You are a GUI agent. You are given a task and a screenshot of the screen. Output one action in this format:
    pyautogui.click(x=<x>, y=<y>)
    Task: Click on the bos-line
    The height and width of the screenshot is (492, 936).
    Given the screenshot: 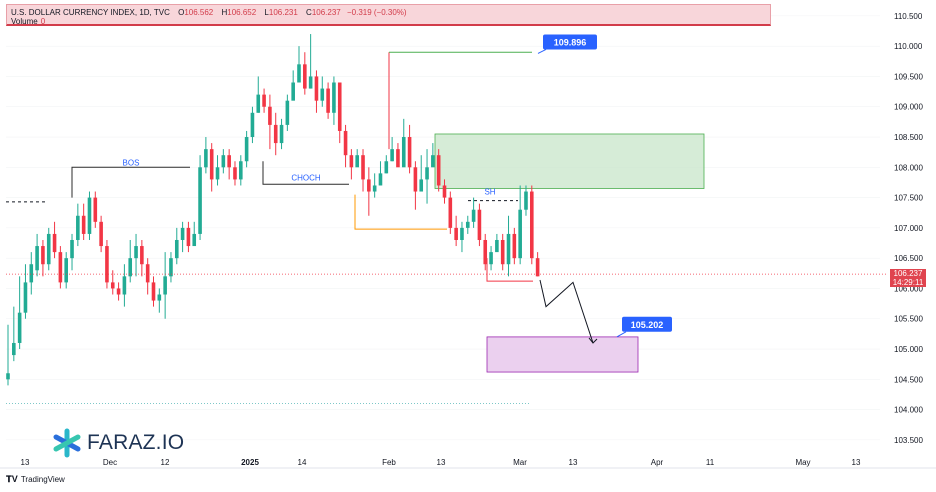 What is the action you would take?
    pyautogui.click(x=130, y=182)
    